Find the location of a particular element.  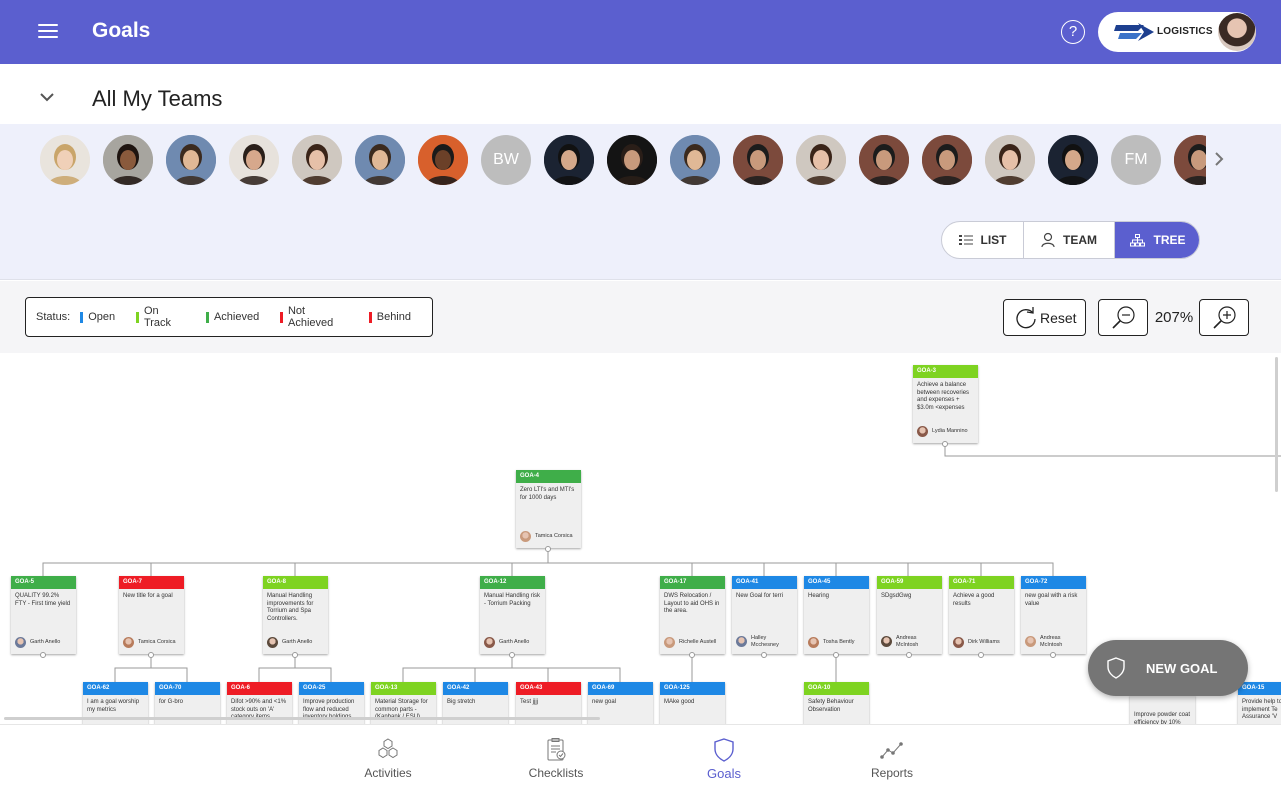

list-icon is located at coordinates (965, 240).